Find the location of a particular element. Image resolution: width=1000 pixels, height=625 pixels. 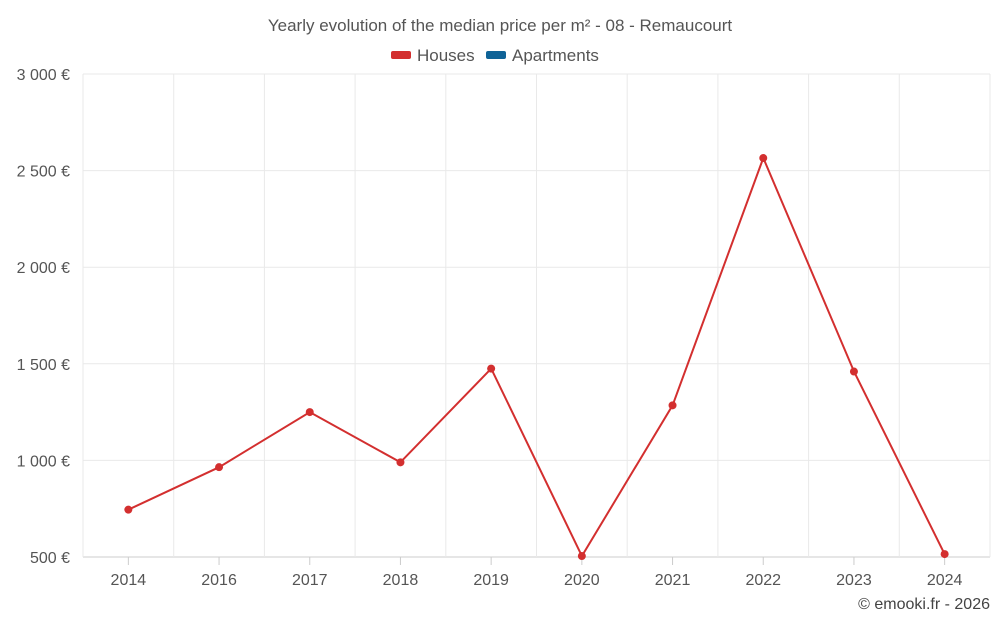

x-tick-label: 2018 is located at coordinates (401, 580).